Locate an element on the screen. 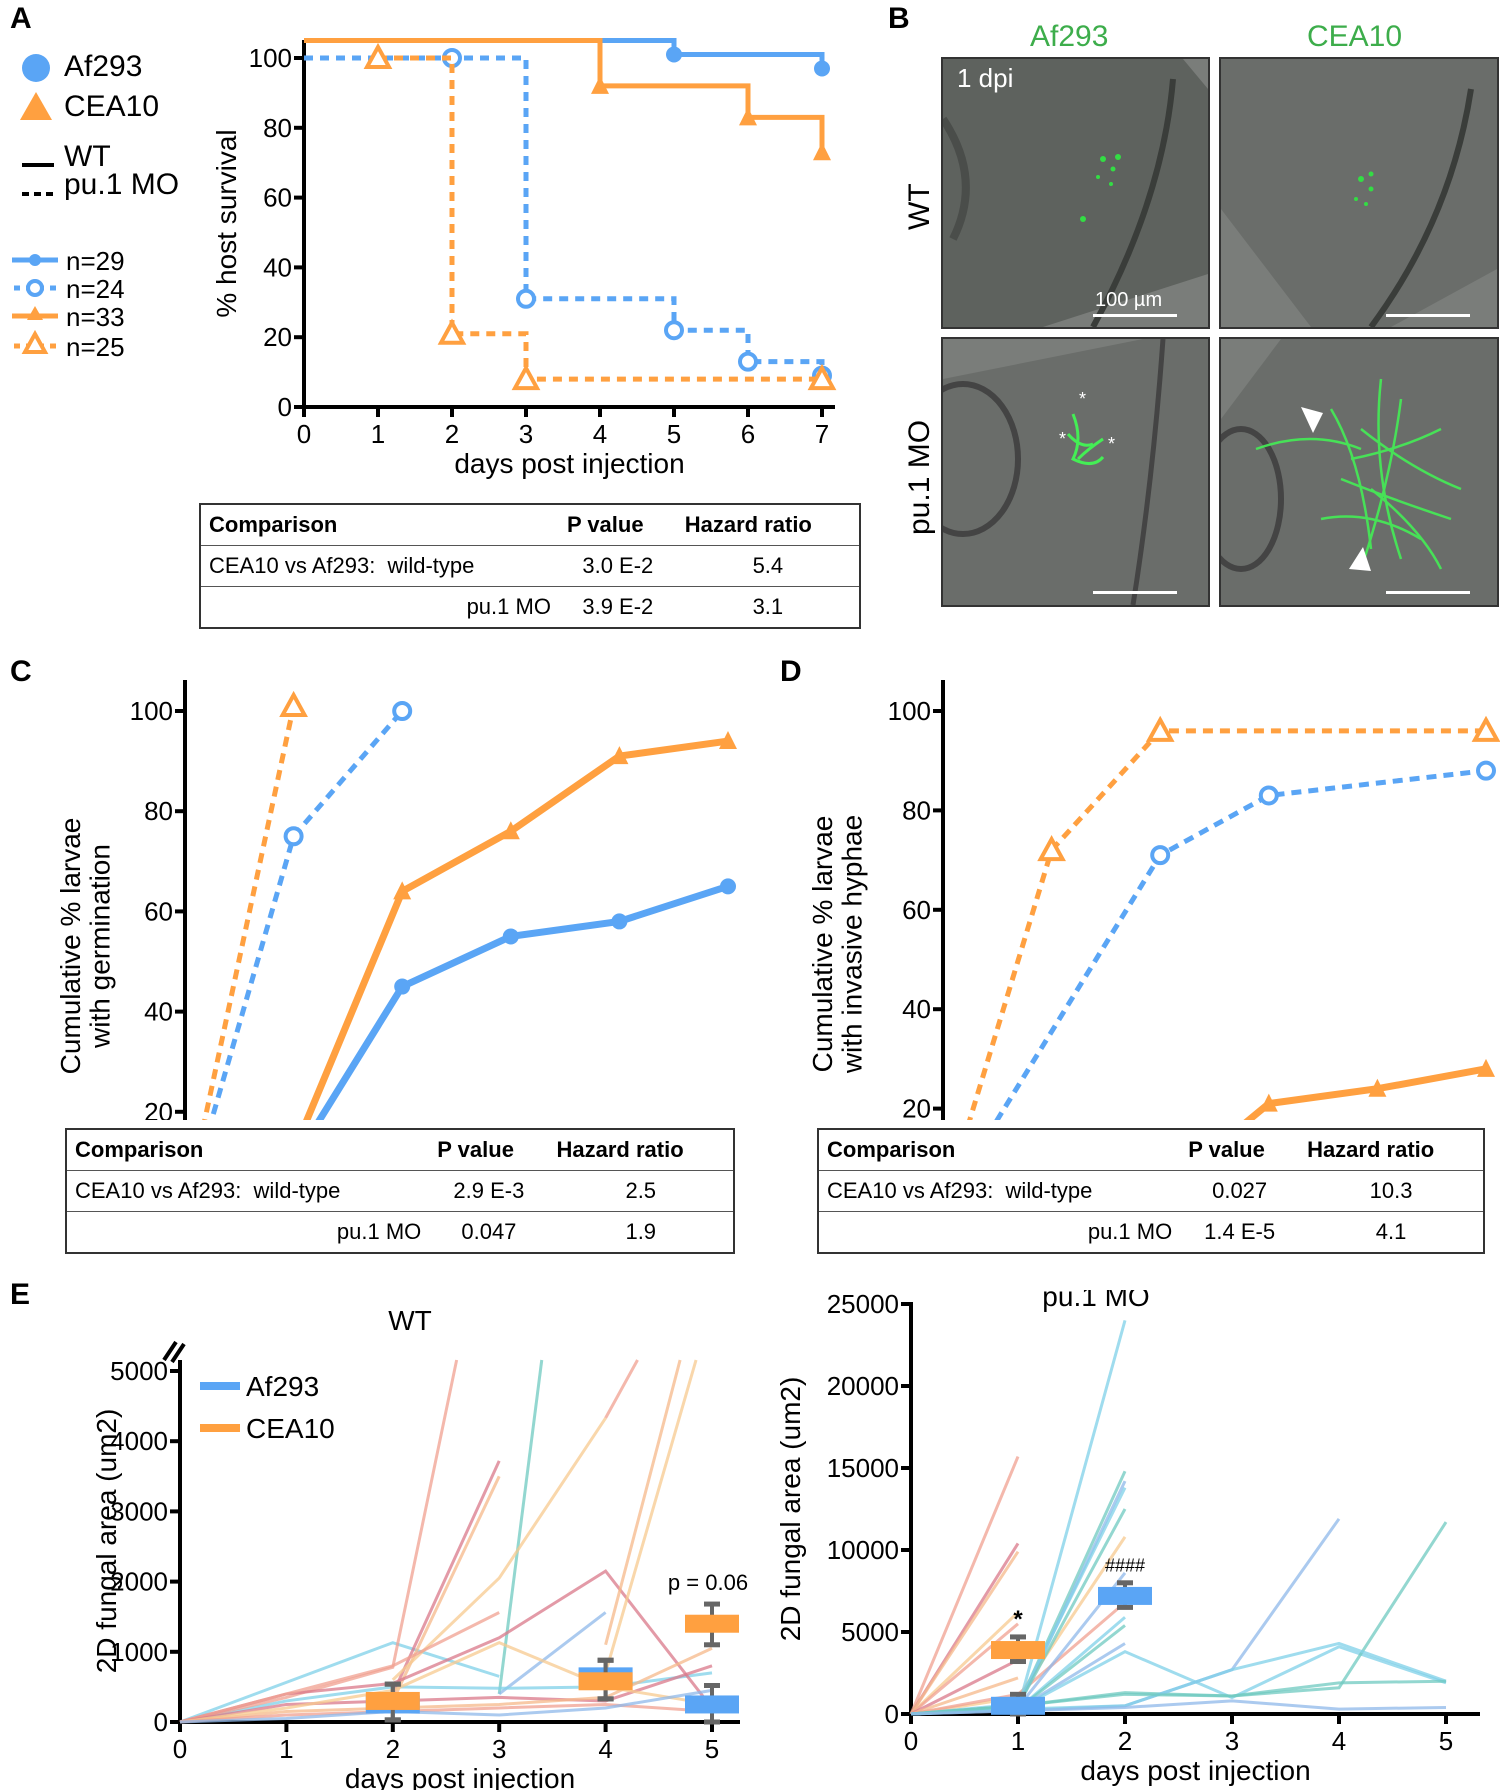 This screenshot has height=1790, width=1500. table-c-cell: 2.9 E-3 is located at coordinates (489, 1191).